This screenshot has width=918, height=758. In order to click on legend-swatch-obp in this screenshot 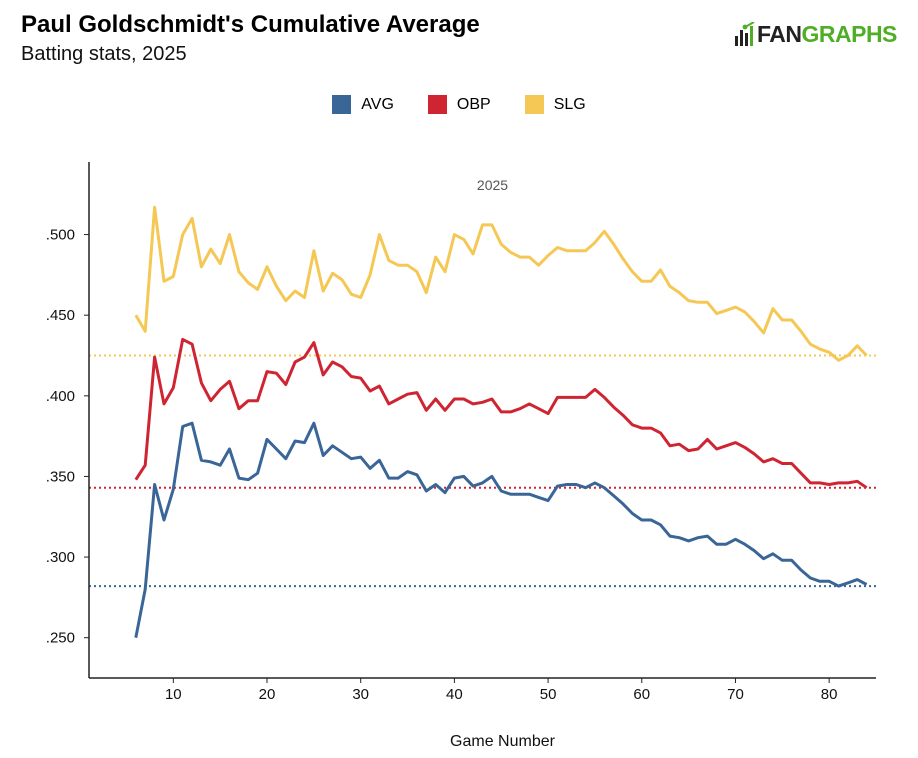, I will do `click(437, 104)`.